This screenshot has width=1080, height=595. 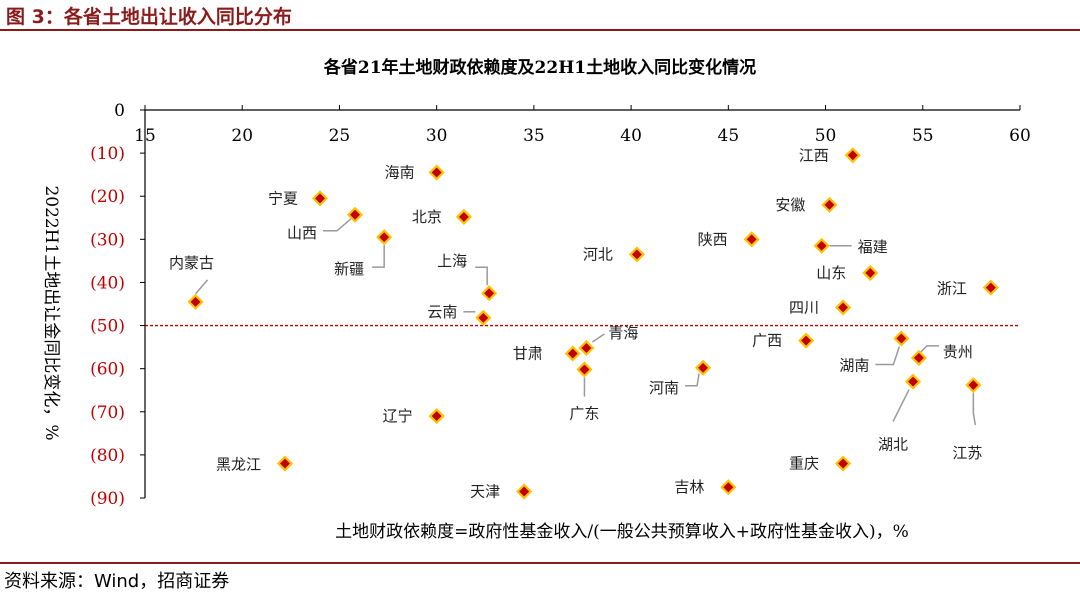 What do you see at coordinates (804, 464) in the screenshot?
I see `point-label: 重庆` at bounding box center [804, 464].